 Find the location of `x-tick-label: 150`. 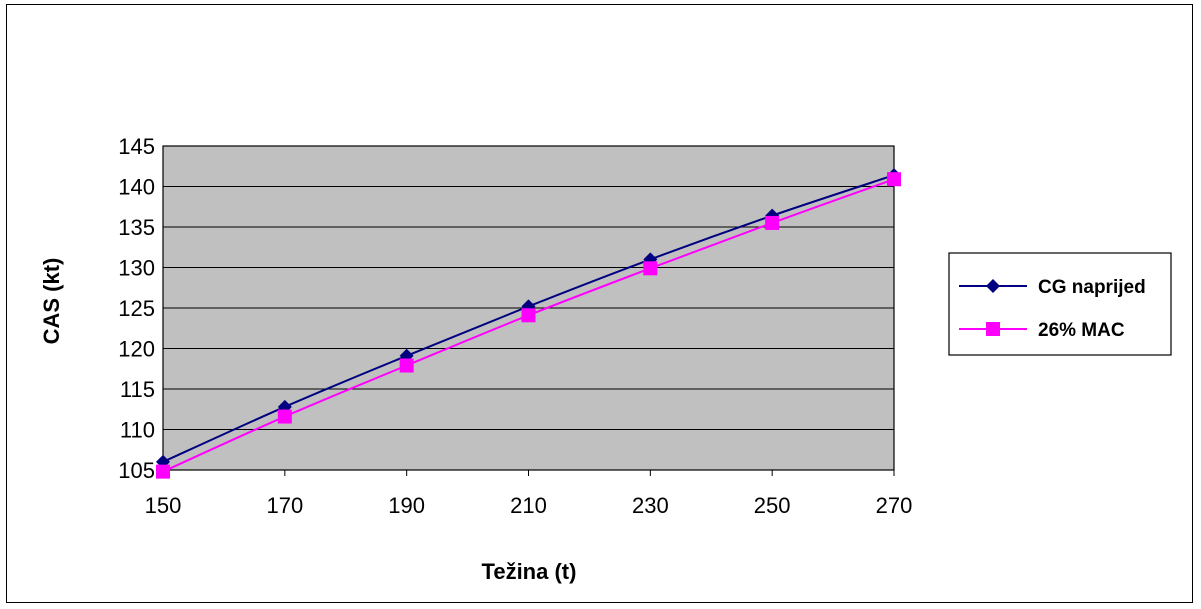

x-tick-label: 150 is located at coordinates (163, 505).